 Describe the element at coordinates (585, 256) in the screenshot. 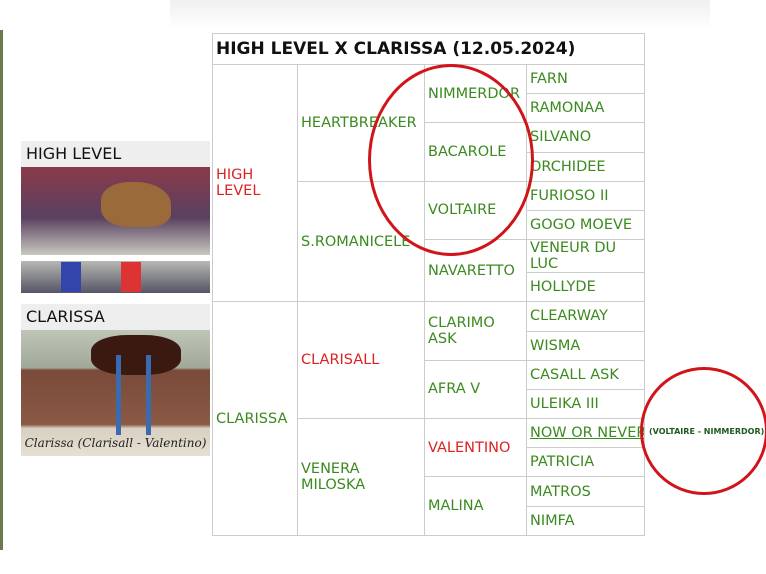

I see `g4-7: VENEUR DU LUC` at that location.